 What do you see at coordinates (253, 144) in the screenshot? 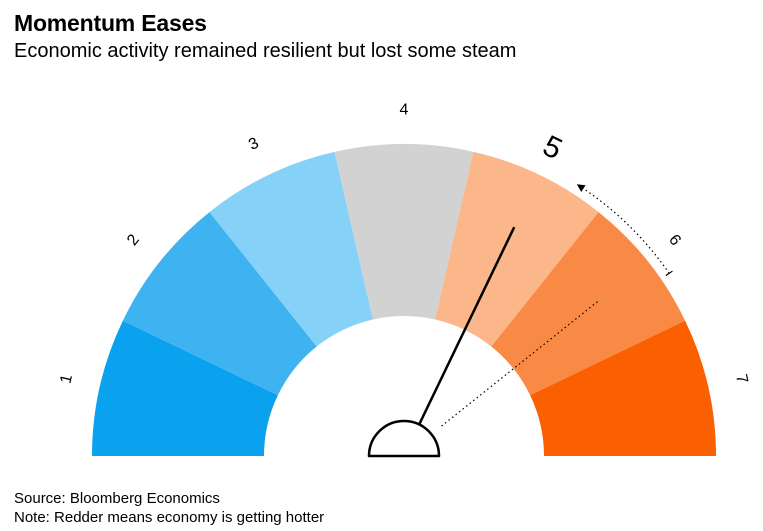
I see `tick-label-3: 3` at bounding box center [253, 144].